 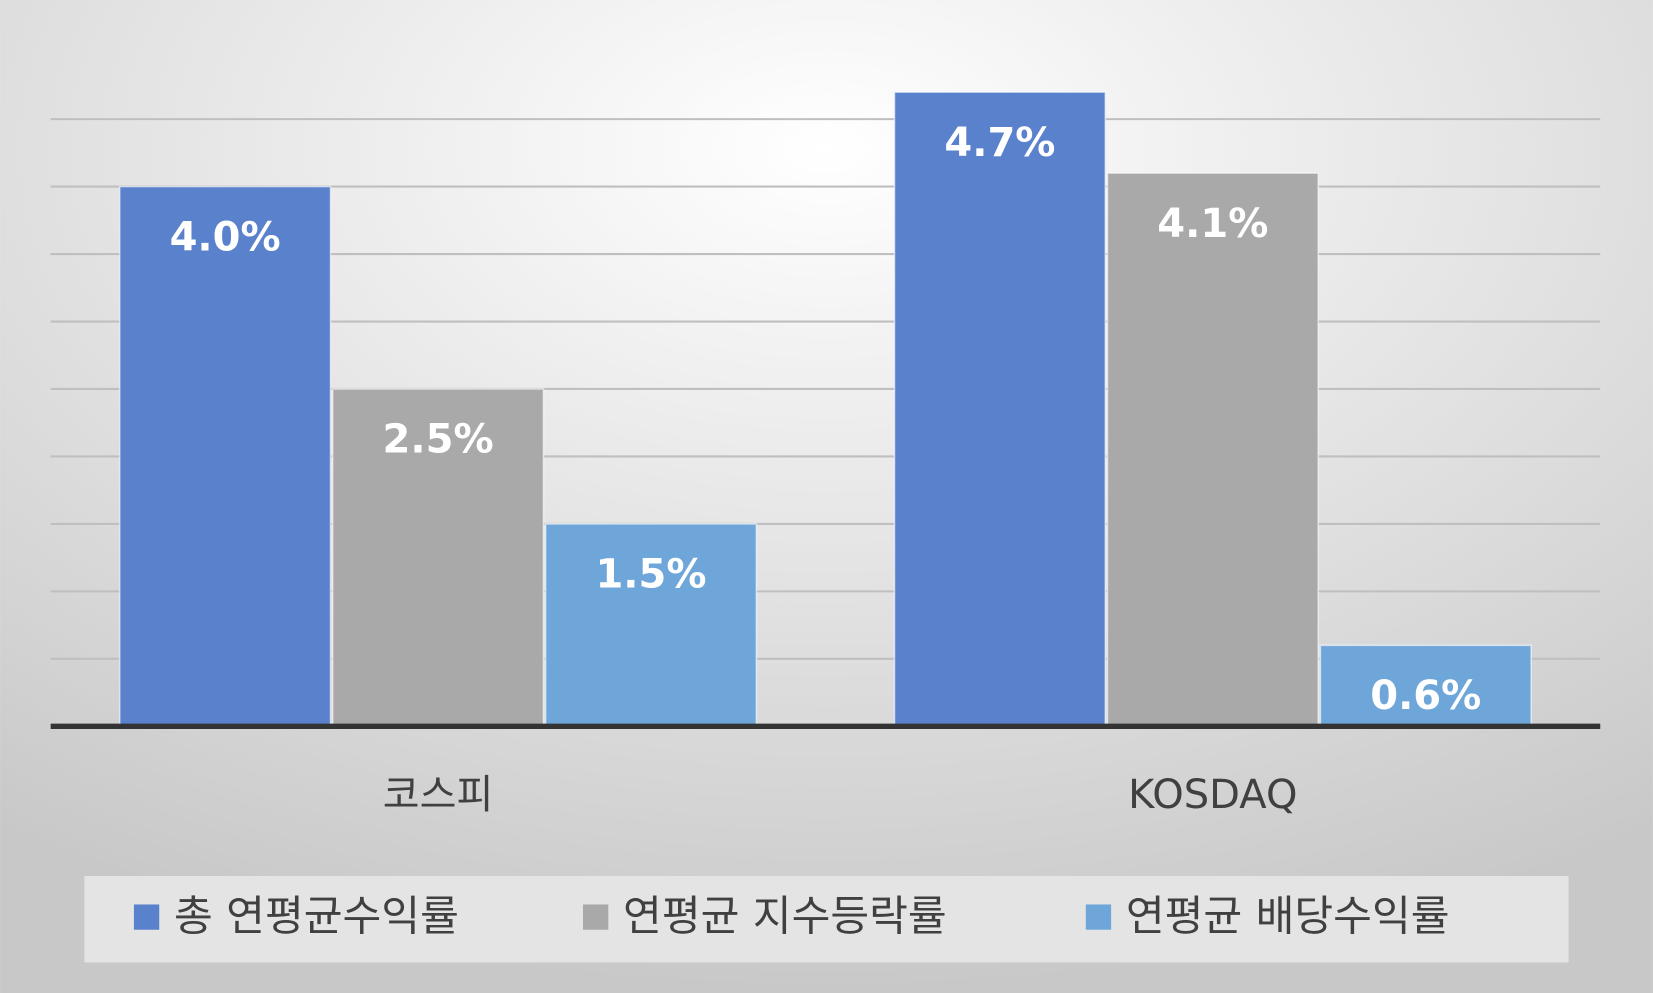 What do you see at coordinates (316, 916) in the screenshot?
I see `legend-label: 총 연평균수익률` at bounding box center [316, 916].